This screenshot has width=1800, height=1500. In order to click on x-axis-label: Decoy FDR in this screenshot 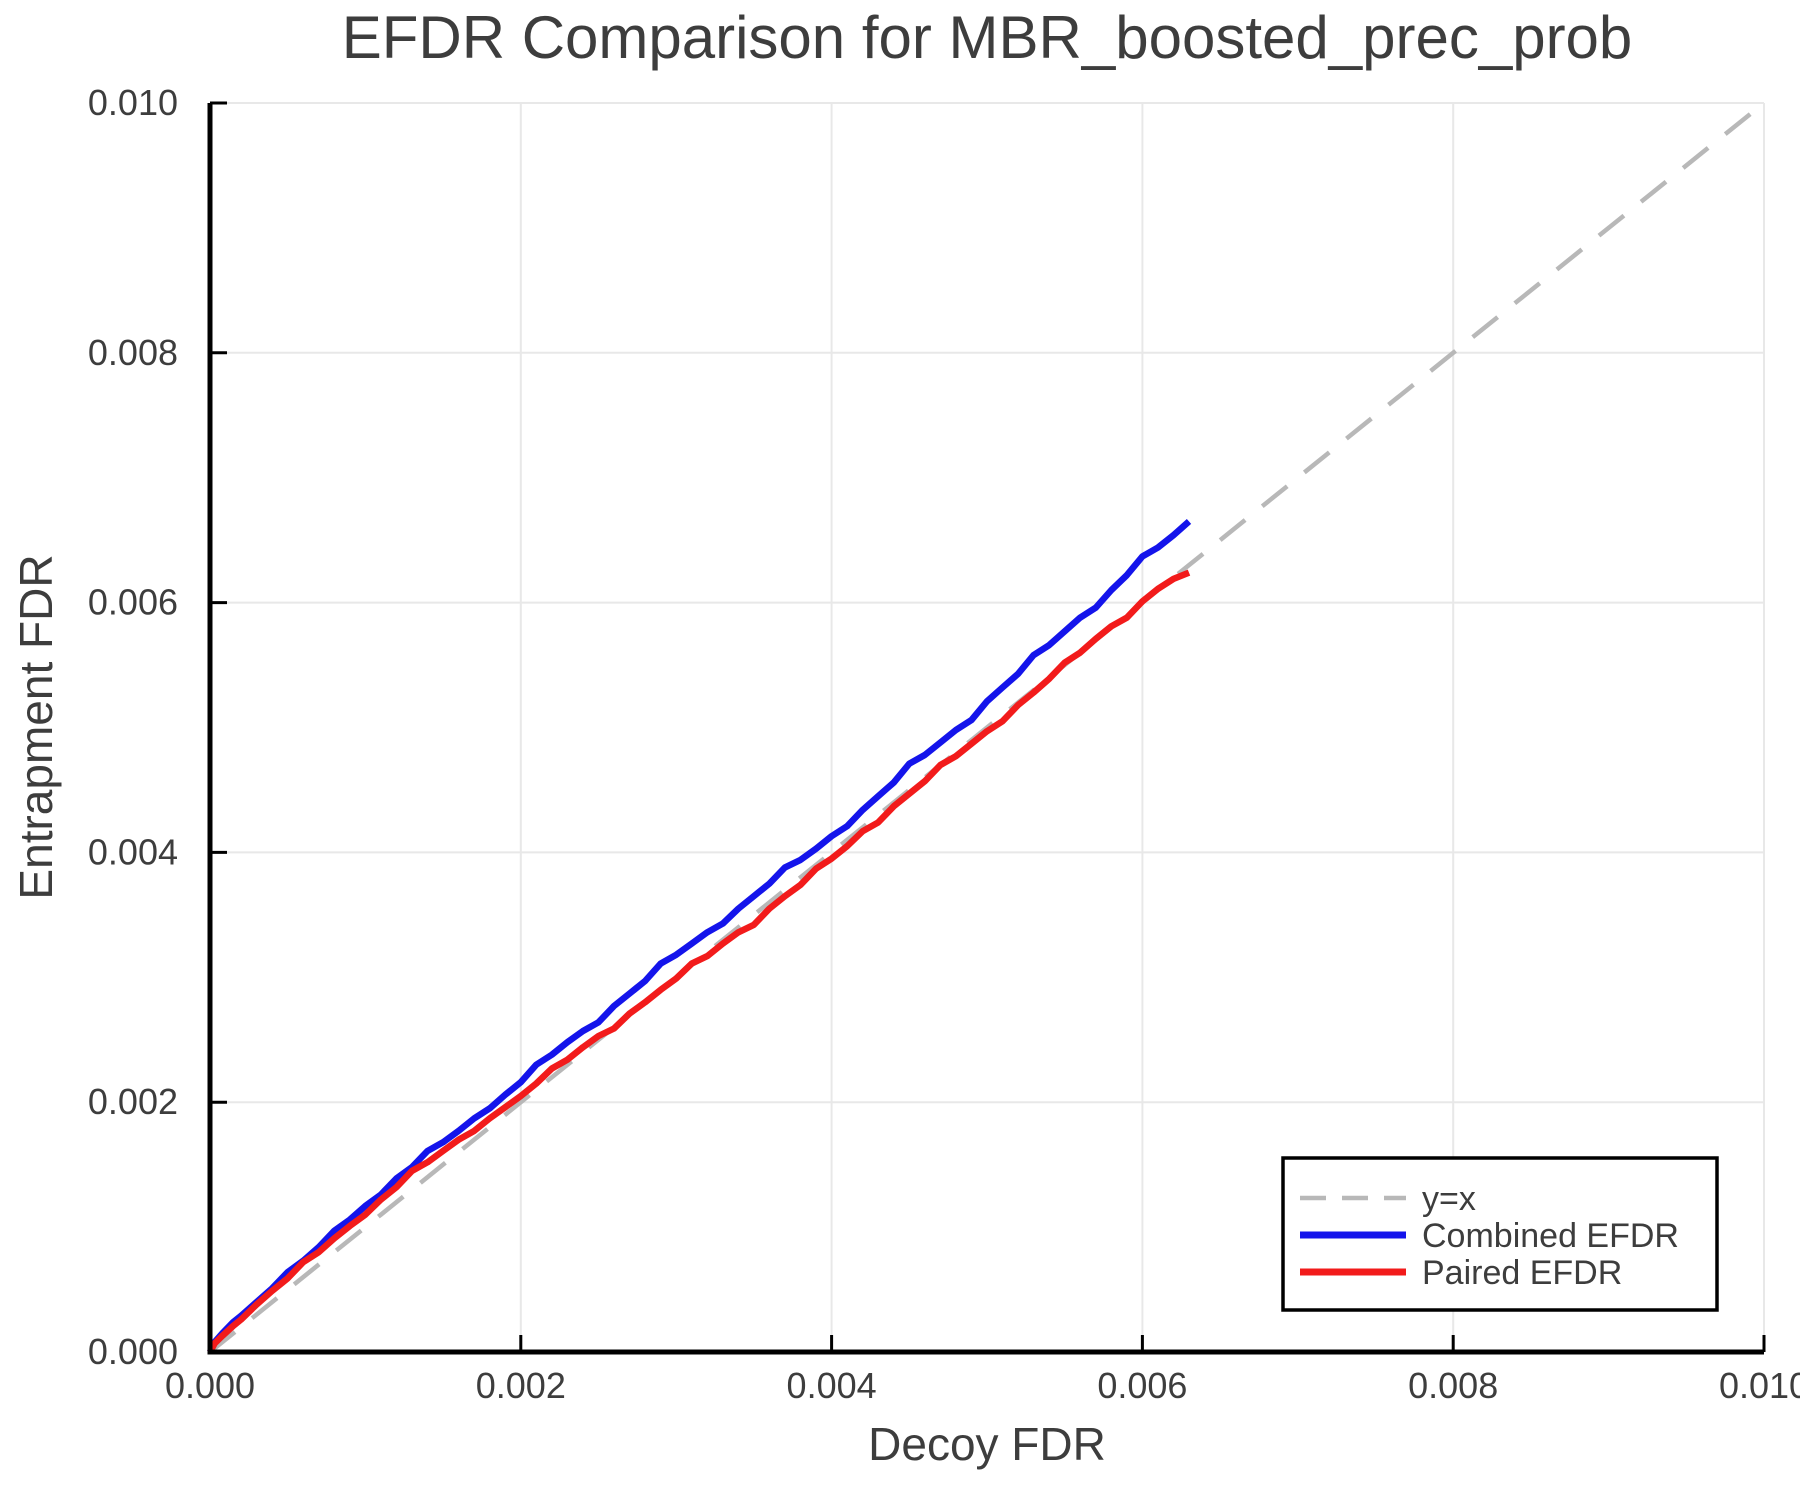, I will do `click(987, 1444)`.